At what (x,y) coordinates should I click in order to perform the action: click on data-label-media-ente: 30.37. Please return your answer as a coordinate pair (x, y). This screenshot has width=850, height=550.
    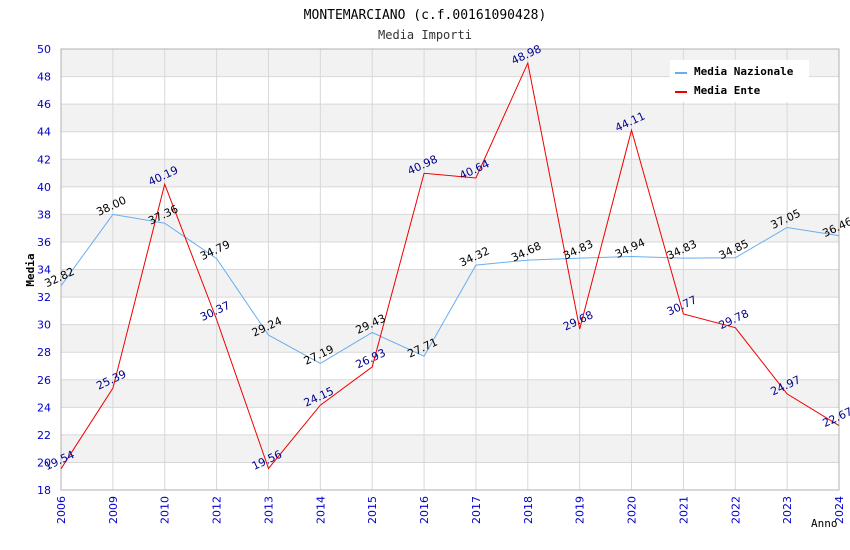
    Looking at the image, I should click on (215, 311).